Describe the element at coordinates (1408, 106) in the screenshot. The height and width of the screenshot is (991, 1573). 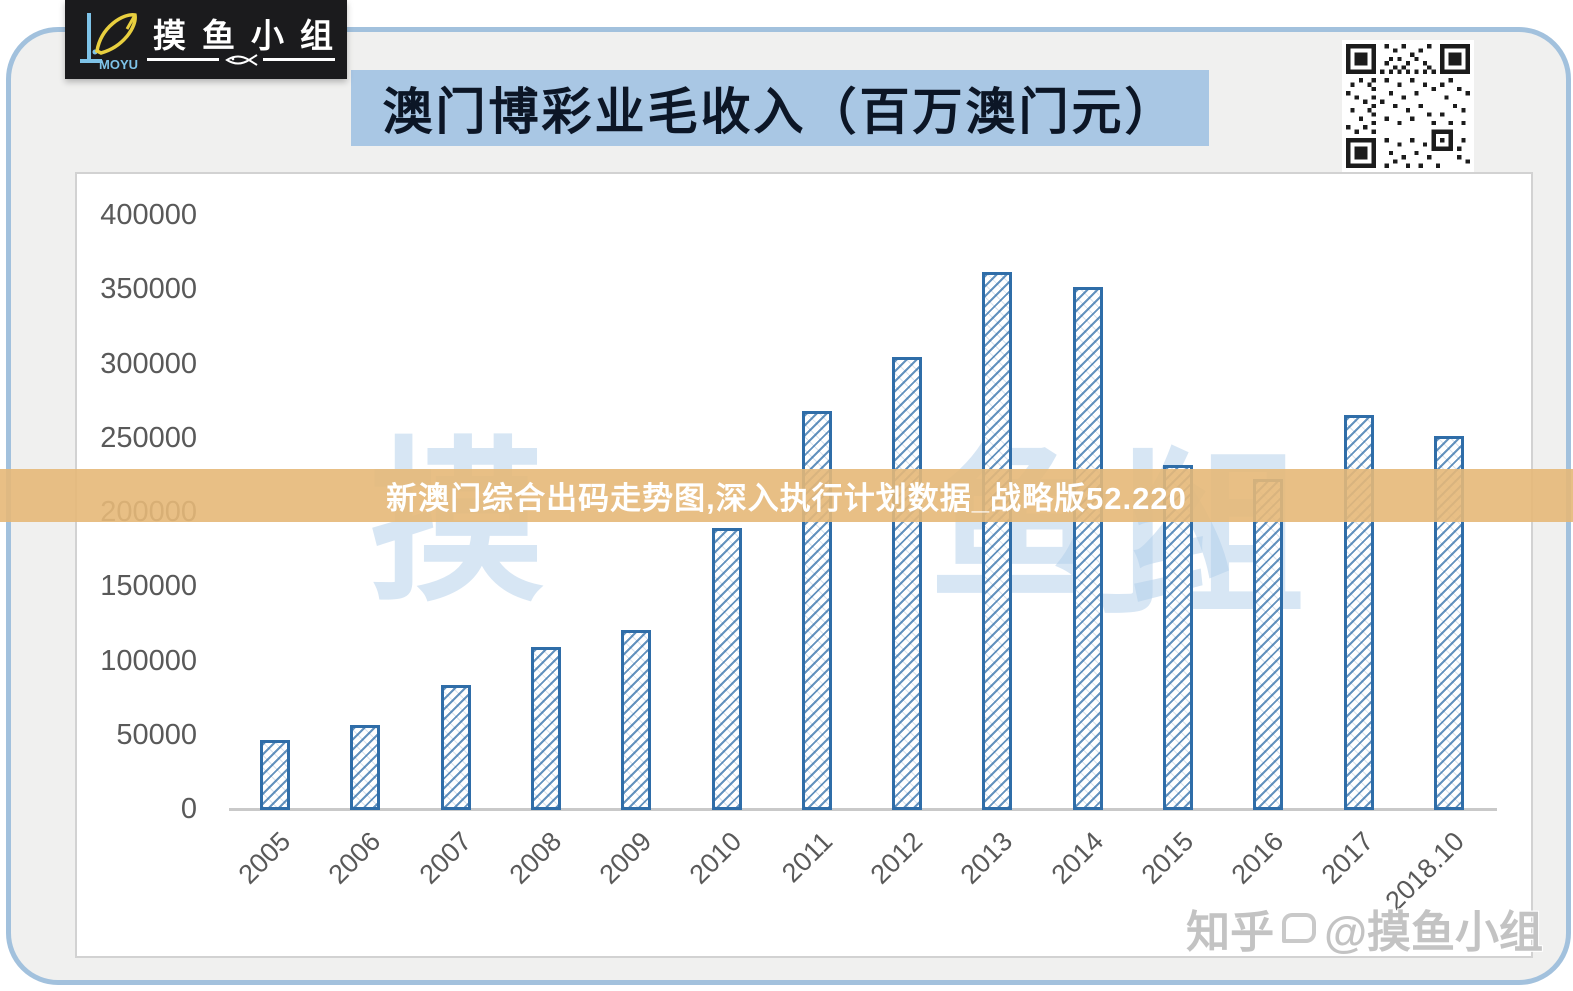
I see `qr-code` at that location.